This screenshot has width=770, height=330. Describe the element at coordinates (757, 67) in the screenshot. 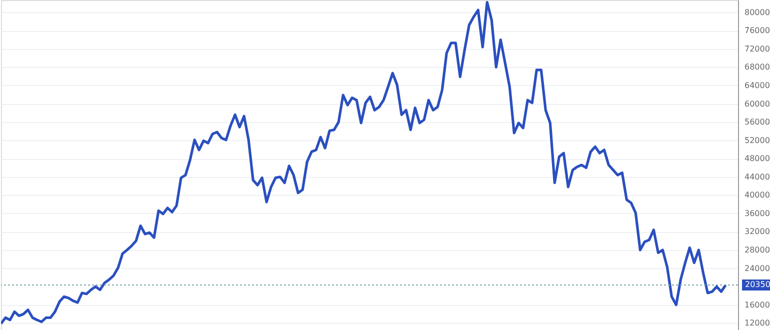

I see `y-tick-label: 68000` at that location.